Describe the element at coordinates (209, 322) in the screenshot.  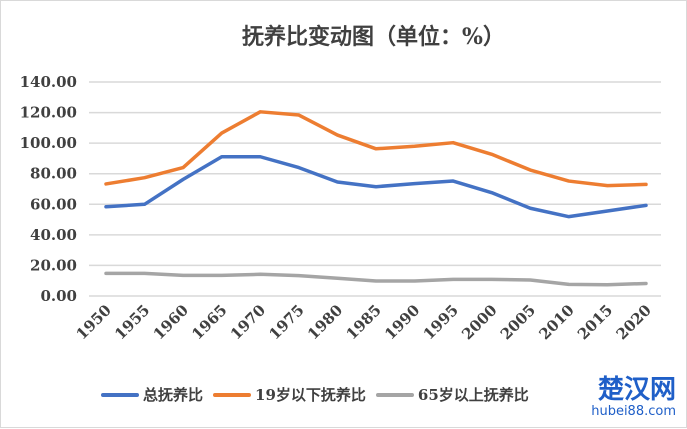
I see `x-tick-label: 1965` at that location.